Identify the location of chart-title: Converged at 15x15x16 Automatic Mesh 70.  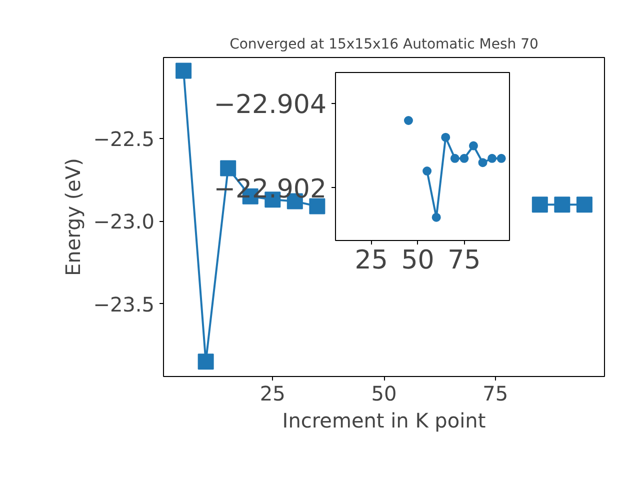
(384, 44).